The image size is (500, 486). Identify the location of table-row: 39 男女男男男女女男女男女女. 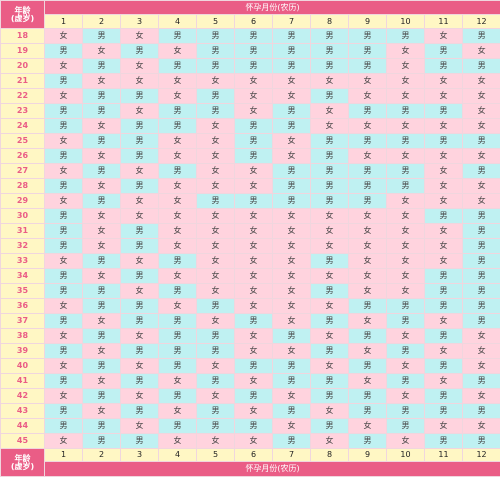
(250, 351).